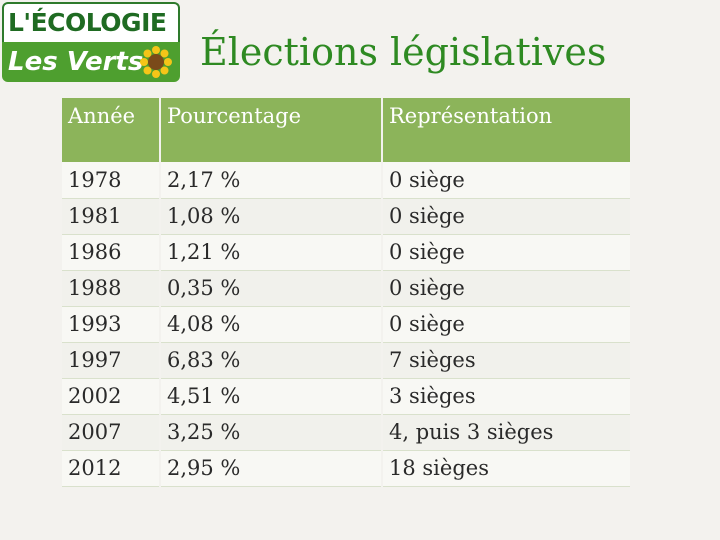  Describe the element at coordinates (506, 468) in the screenshot. I see `cell-representation: 18 sièges` at that location.